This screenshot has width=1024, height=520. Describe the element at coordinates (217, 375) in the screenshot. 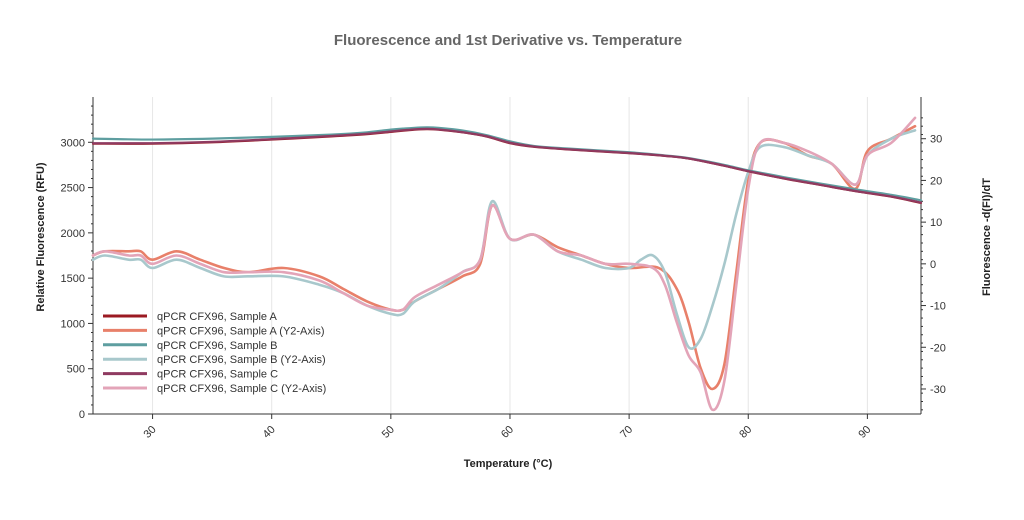

I see `legend-label: qPCR CFX96, Sample C` at that location.